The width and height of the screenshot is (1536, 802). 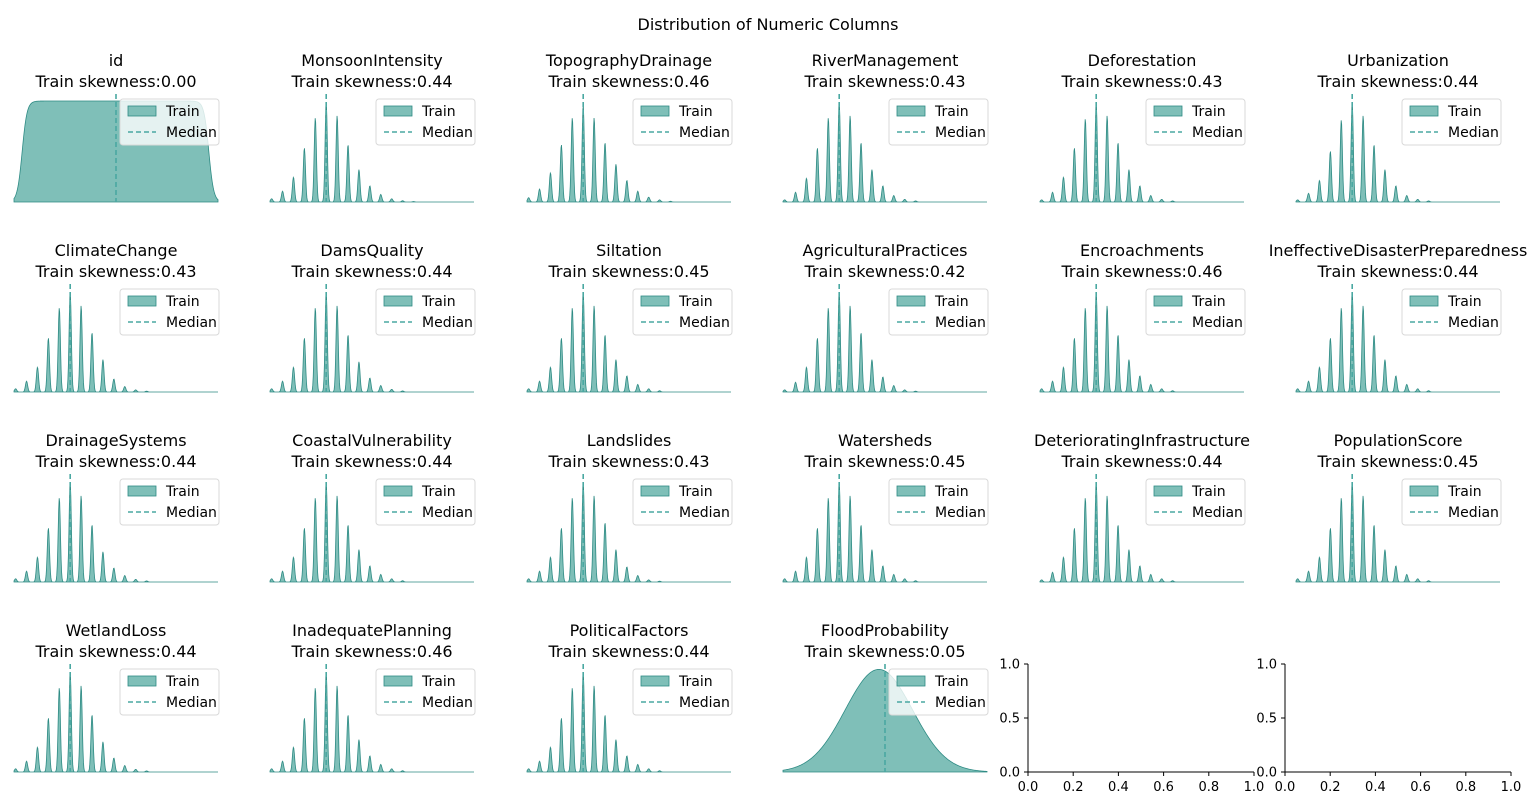 What do you see at coordinates (1511, 787) in the screenshot?
I see `x-tick-label: 1.0` at bounding box center [1511, 787].